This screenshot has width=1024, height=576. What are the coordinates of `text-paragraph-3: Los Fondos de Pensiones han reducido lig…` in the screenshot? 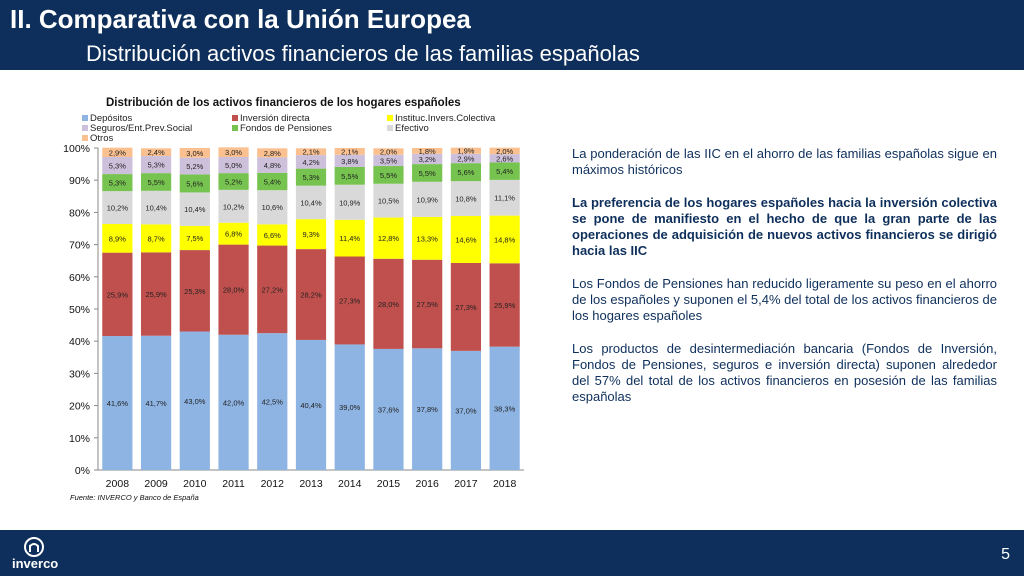 It's located at (784, 299).